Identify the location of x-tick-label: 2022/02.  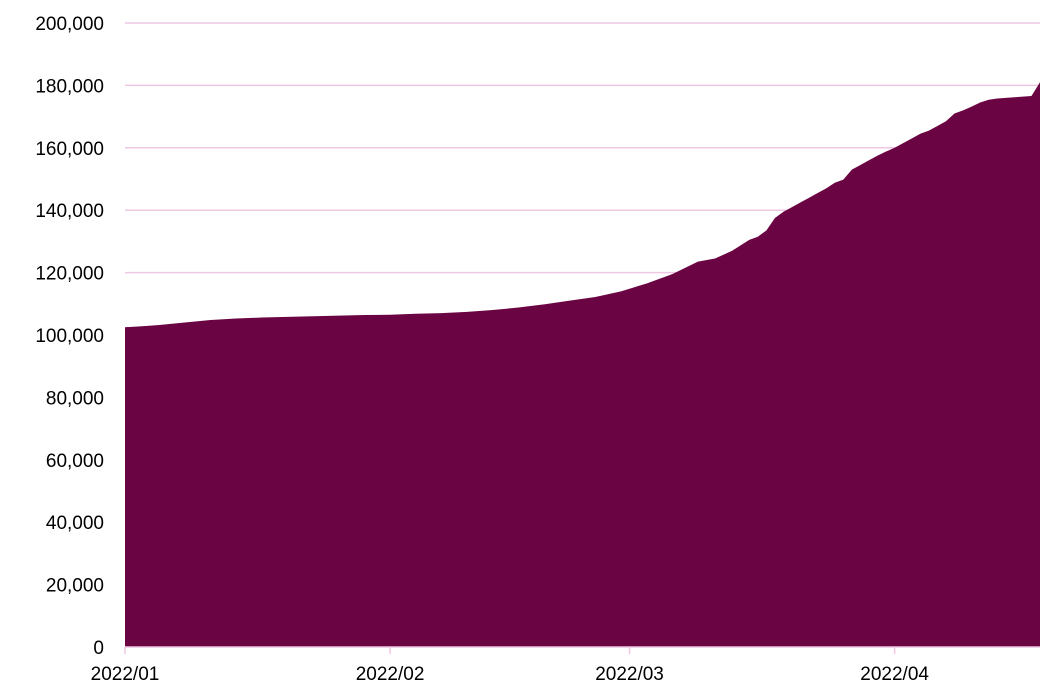
(390, 674).